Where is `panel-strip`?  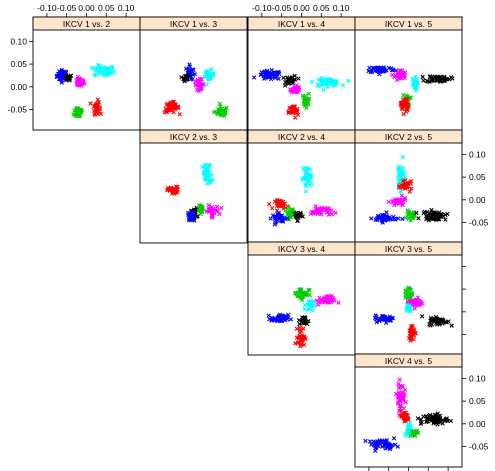 panel-strip is located at coordinates (408, 360).